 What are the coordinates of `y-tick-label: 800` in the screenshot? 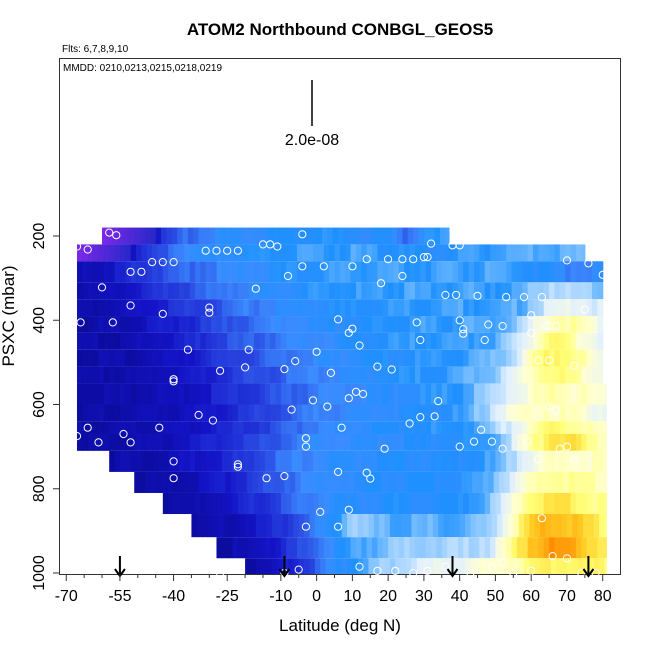 It's located at (39, 488).